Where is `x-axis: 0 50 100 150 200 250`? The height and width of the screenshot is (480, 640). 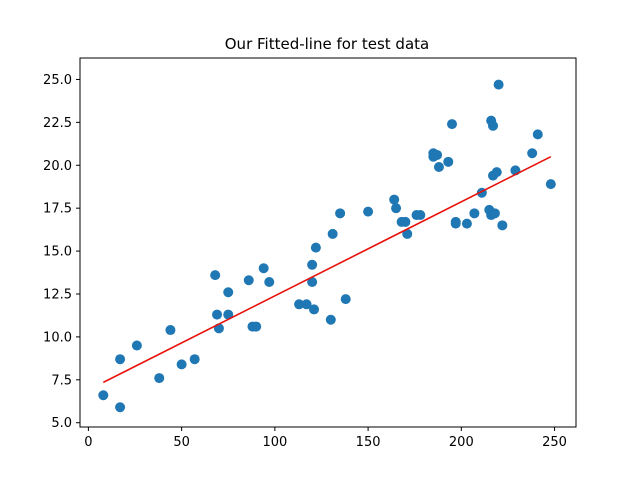
x-axis: 0 50 100 150 200 250 is located at coordinates (325, 438).